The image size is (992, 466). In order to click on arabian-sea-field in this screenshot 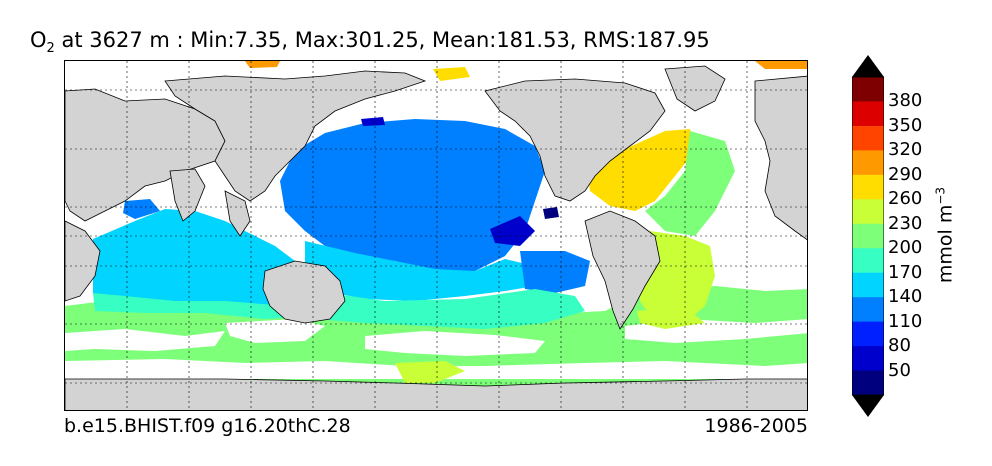, I will do `click(141, 209)`.